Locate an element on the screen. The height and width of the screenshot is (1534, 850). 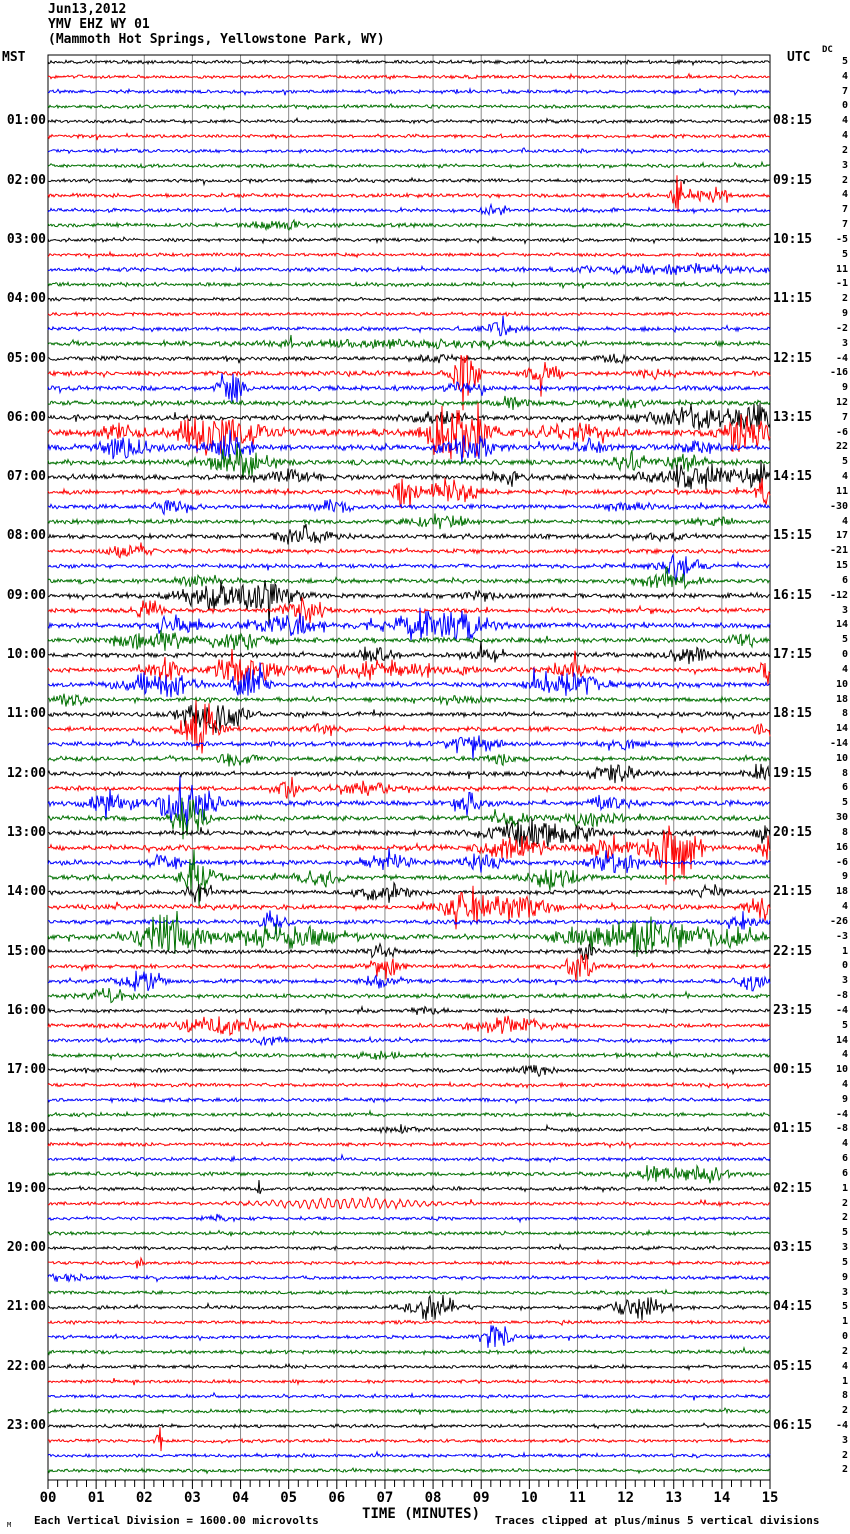
right-axis-title: UTC is located at coordinates (799, 57).